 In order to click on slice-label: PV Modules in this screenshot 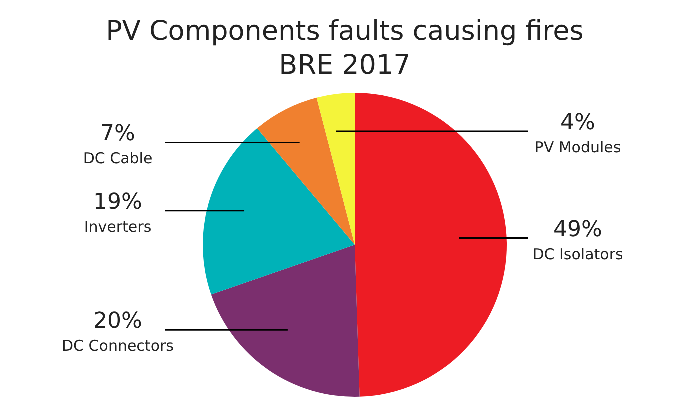, I will do `click(578, 147)`.